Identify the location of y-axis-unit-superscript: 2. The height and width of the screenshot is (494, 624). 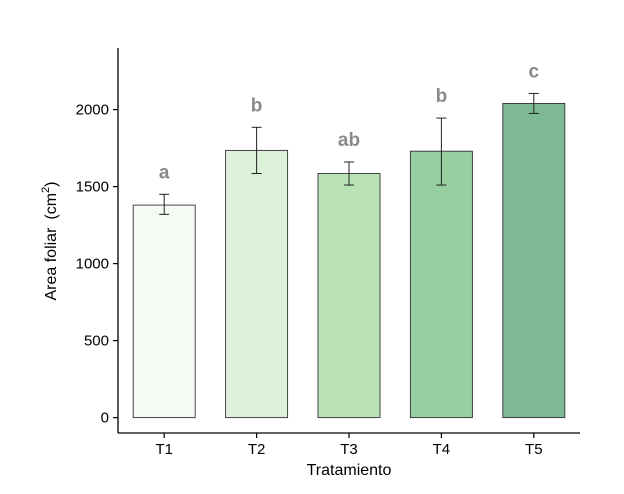
(46, 190).